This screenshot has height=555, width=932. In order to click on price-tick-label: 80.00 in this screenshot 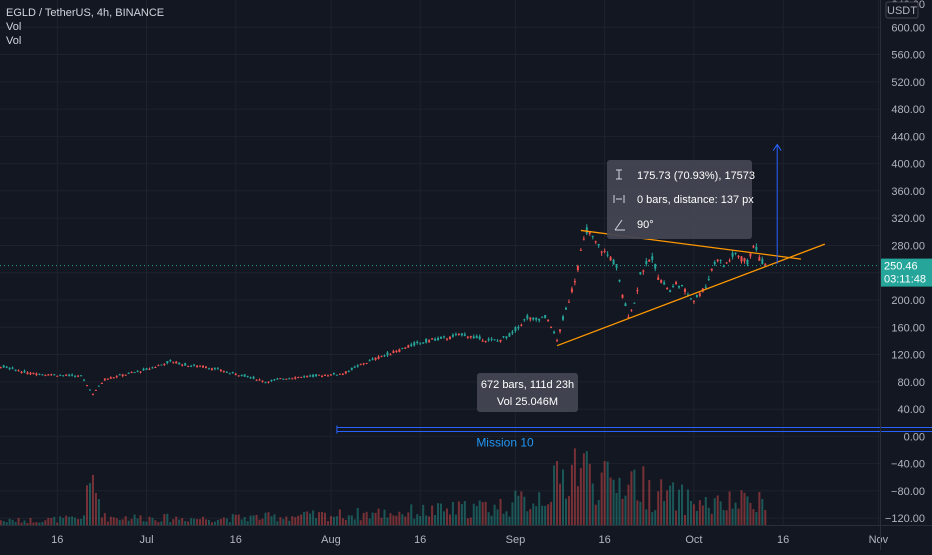, I will do `click(911, 383)`.